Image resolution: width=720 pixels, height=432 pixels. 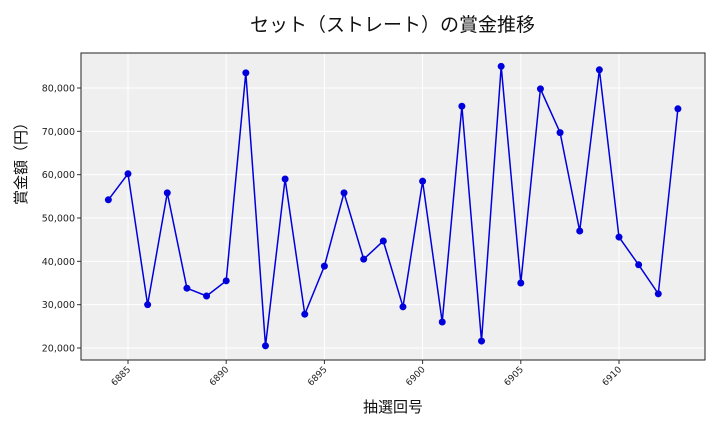 I want to click on y-tick-label: 60,000, so click(x=58, y=175).